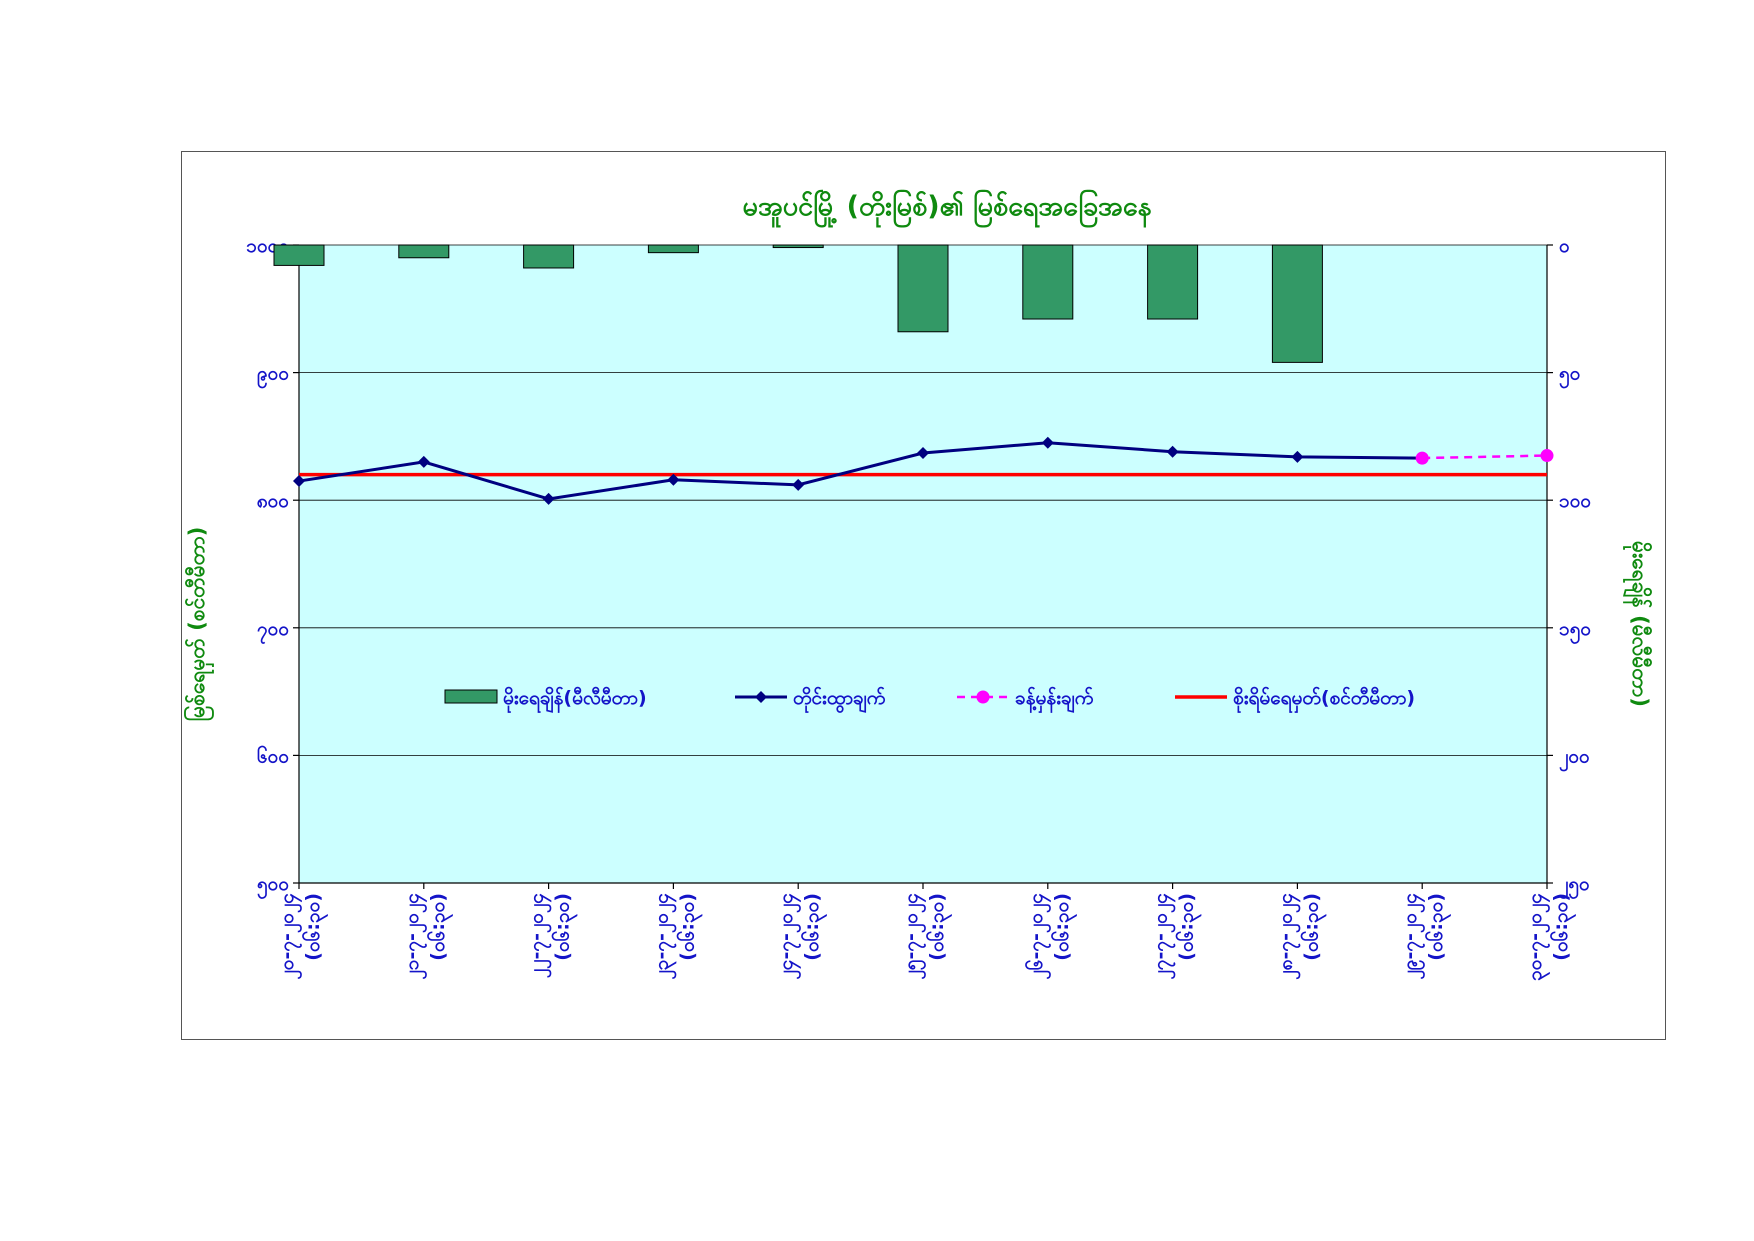  Describe the element at coordinates (761, 697) in the screenshot. I see `legend-marker-measured` at that location.